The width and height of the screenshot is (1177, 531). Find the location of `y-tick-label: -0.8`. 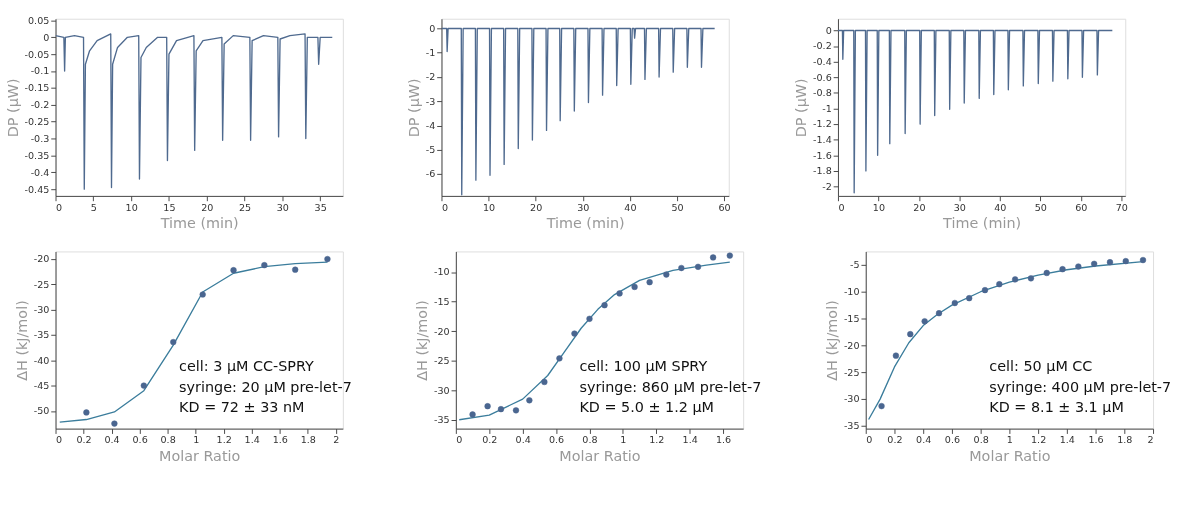

y-tick-label: -0.8 is located at coordinates (822, 93).